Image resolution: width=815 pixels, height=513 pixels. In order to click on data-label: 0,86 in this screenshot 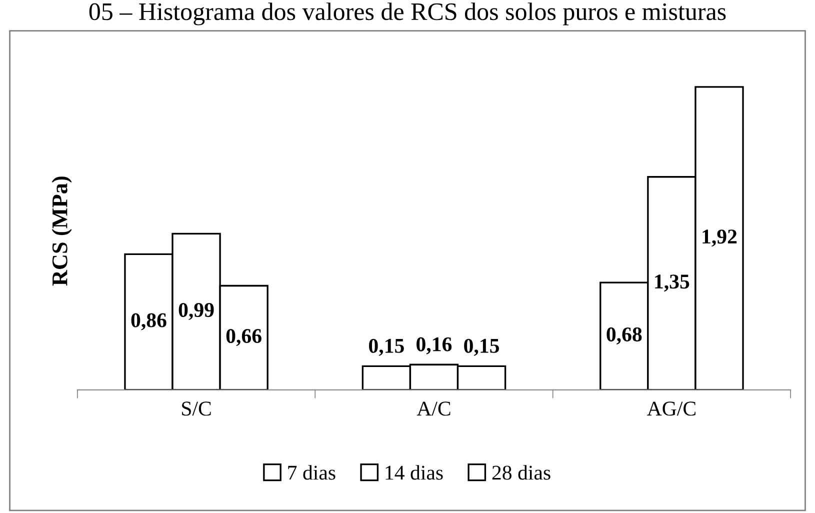, I will do `click(148, 321)`.